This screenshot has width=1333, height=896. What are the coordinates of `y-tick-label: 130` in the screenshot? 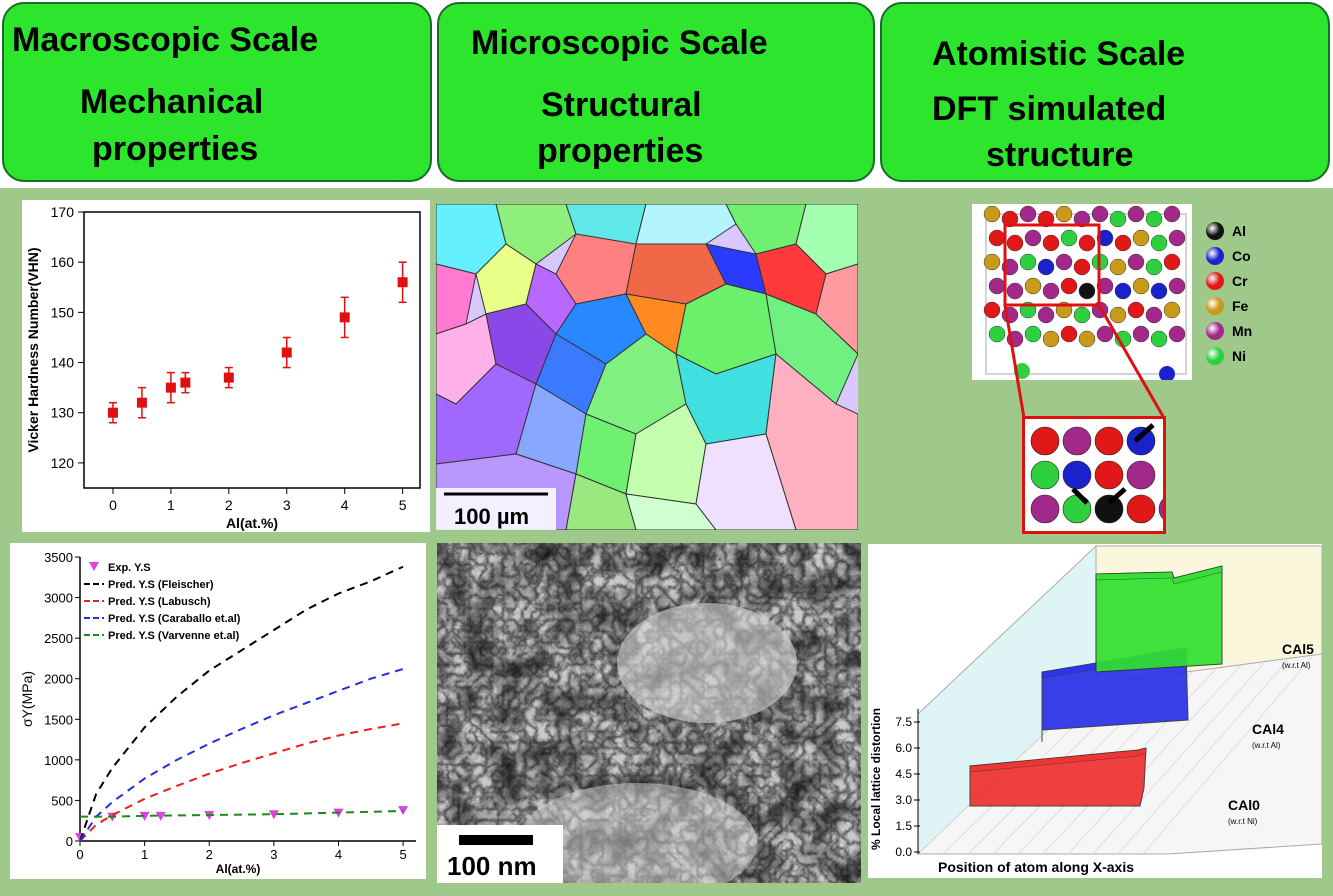 It's located at (63, 413).